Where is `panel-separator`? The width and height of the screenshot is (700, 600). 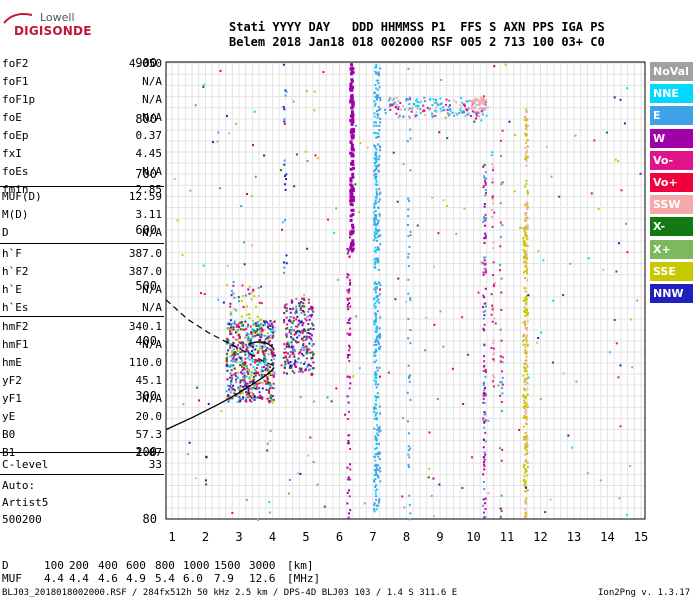
panel-separator is located at coordinates (82, 186).